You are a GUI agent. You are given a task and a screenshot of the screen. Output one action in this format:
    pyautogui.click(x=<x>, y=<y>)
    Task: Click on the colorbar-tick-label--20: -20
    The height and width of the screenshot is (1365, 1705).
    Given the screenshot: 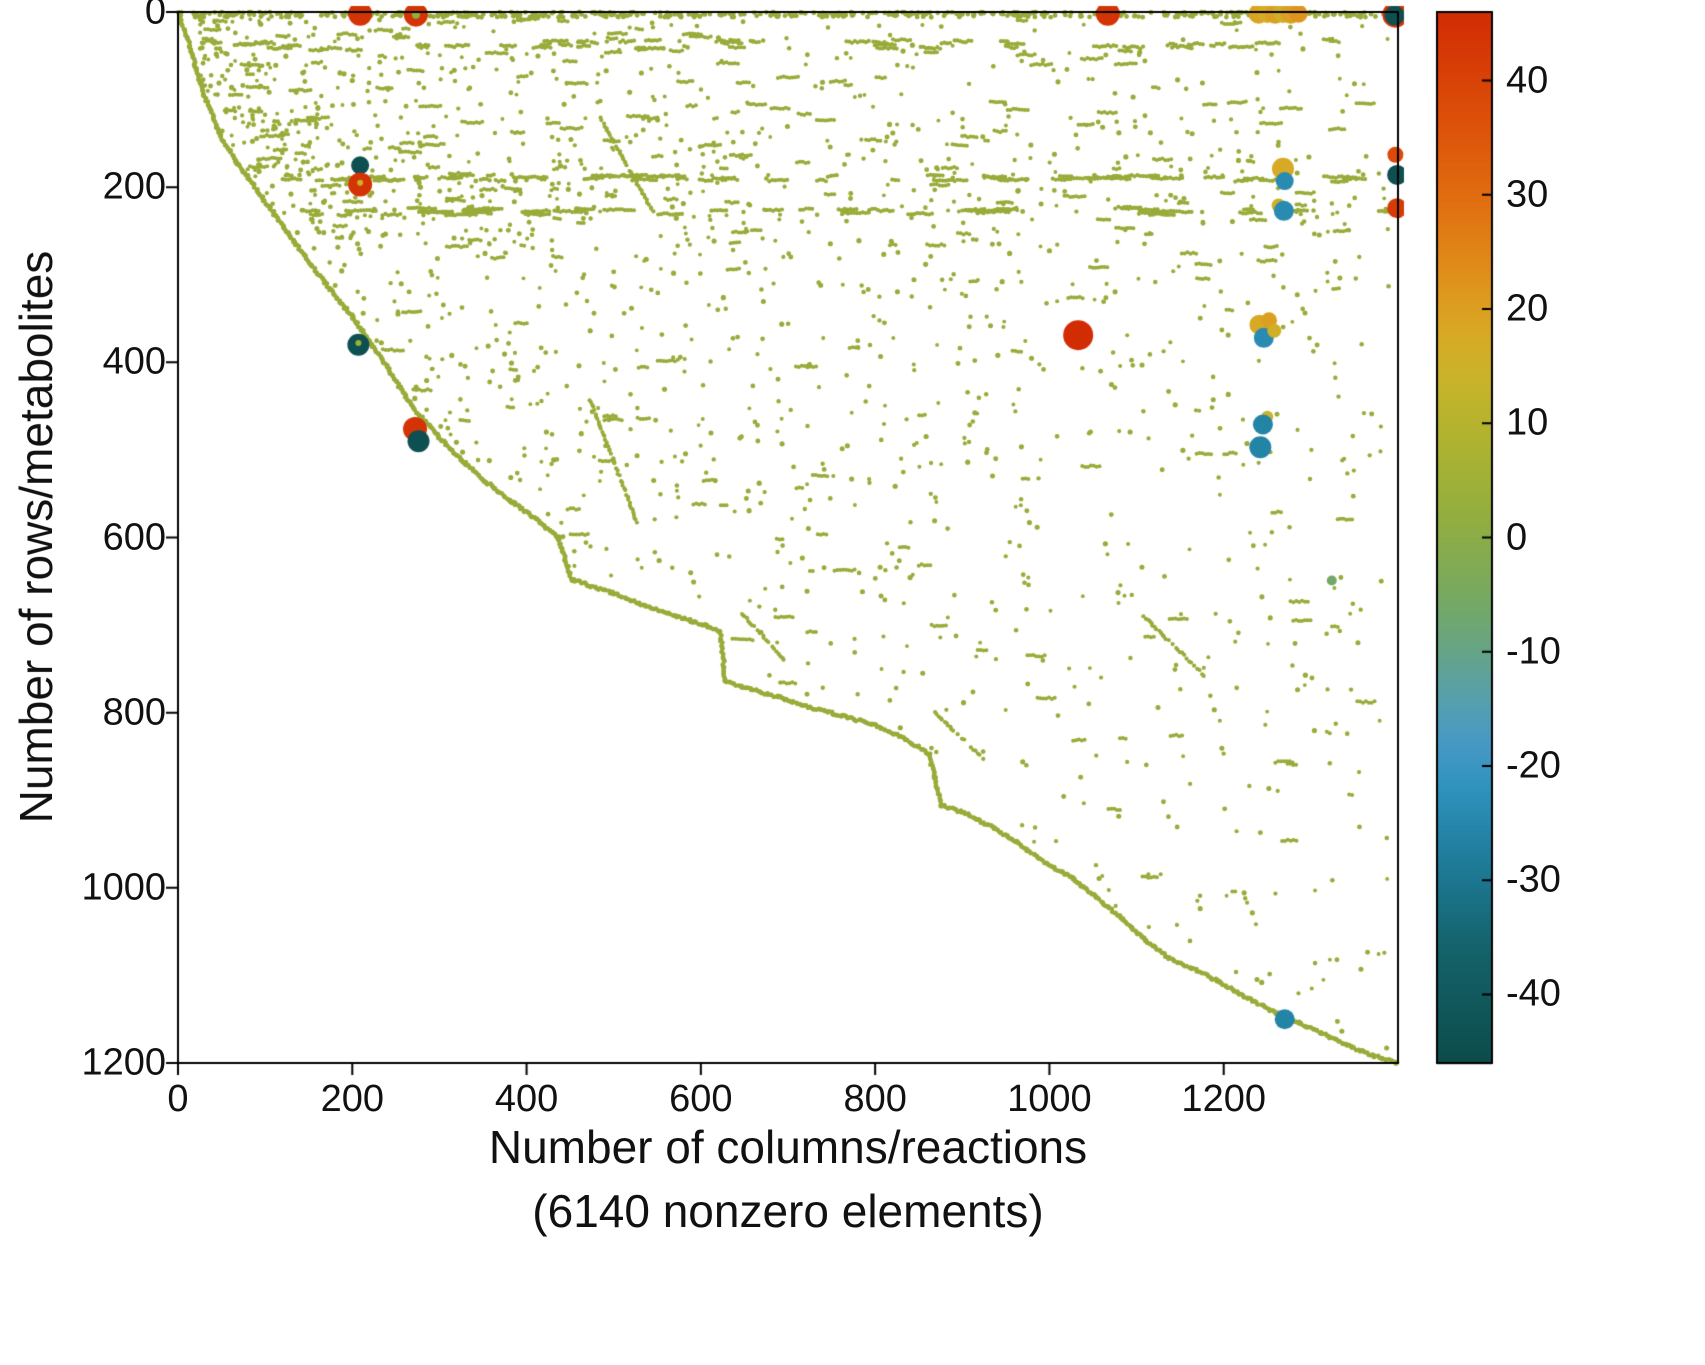 What is the action you would take?
    pyautogui.click(x=1533, y=765)
    